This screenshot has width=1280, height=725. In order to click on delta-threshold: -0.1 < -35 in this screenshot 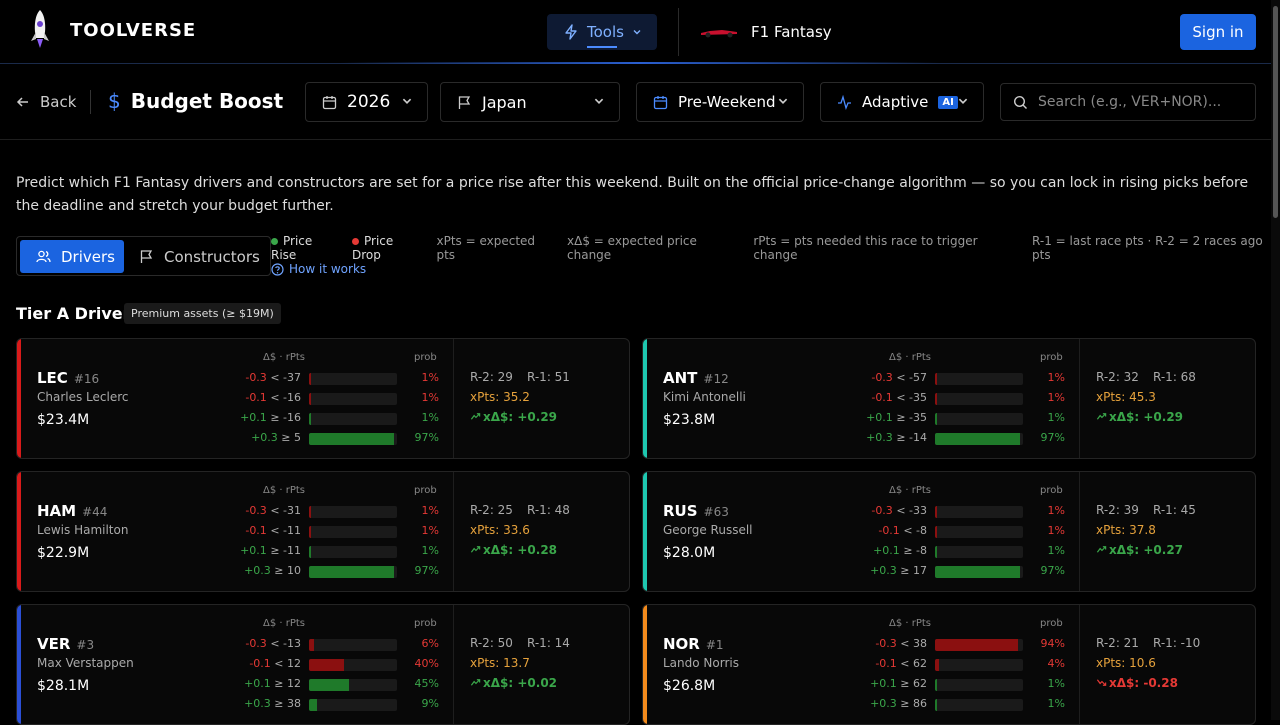, I will do `click(899, 397)`.